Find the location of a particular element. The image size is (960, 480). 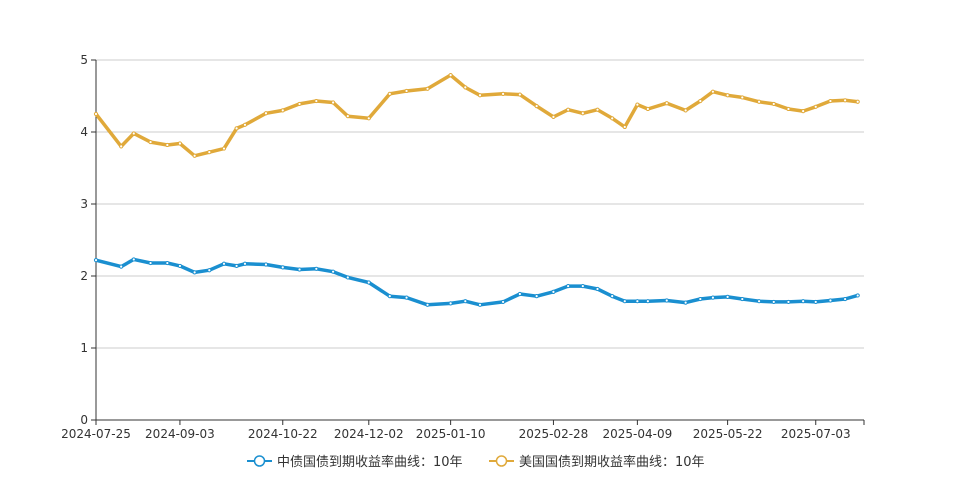

legend-label: 中债国债到期收益率曲线：10年 is located at coordinates (370, 462).